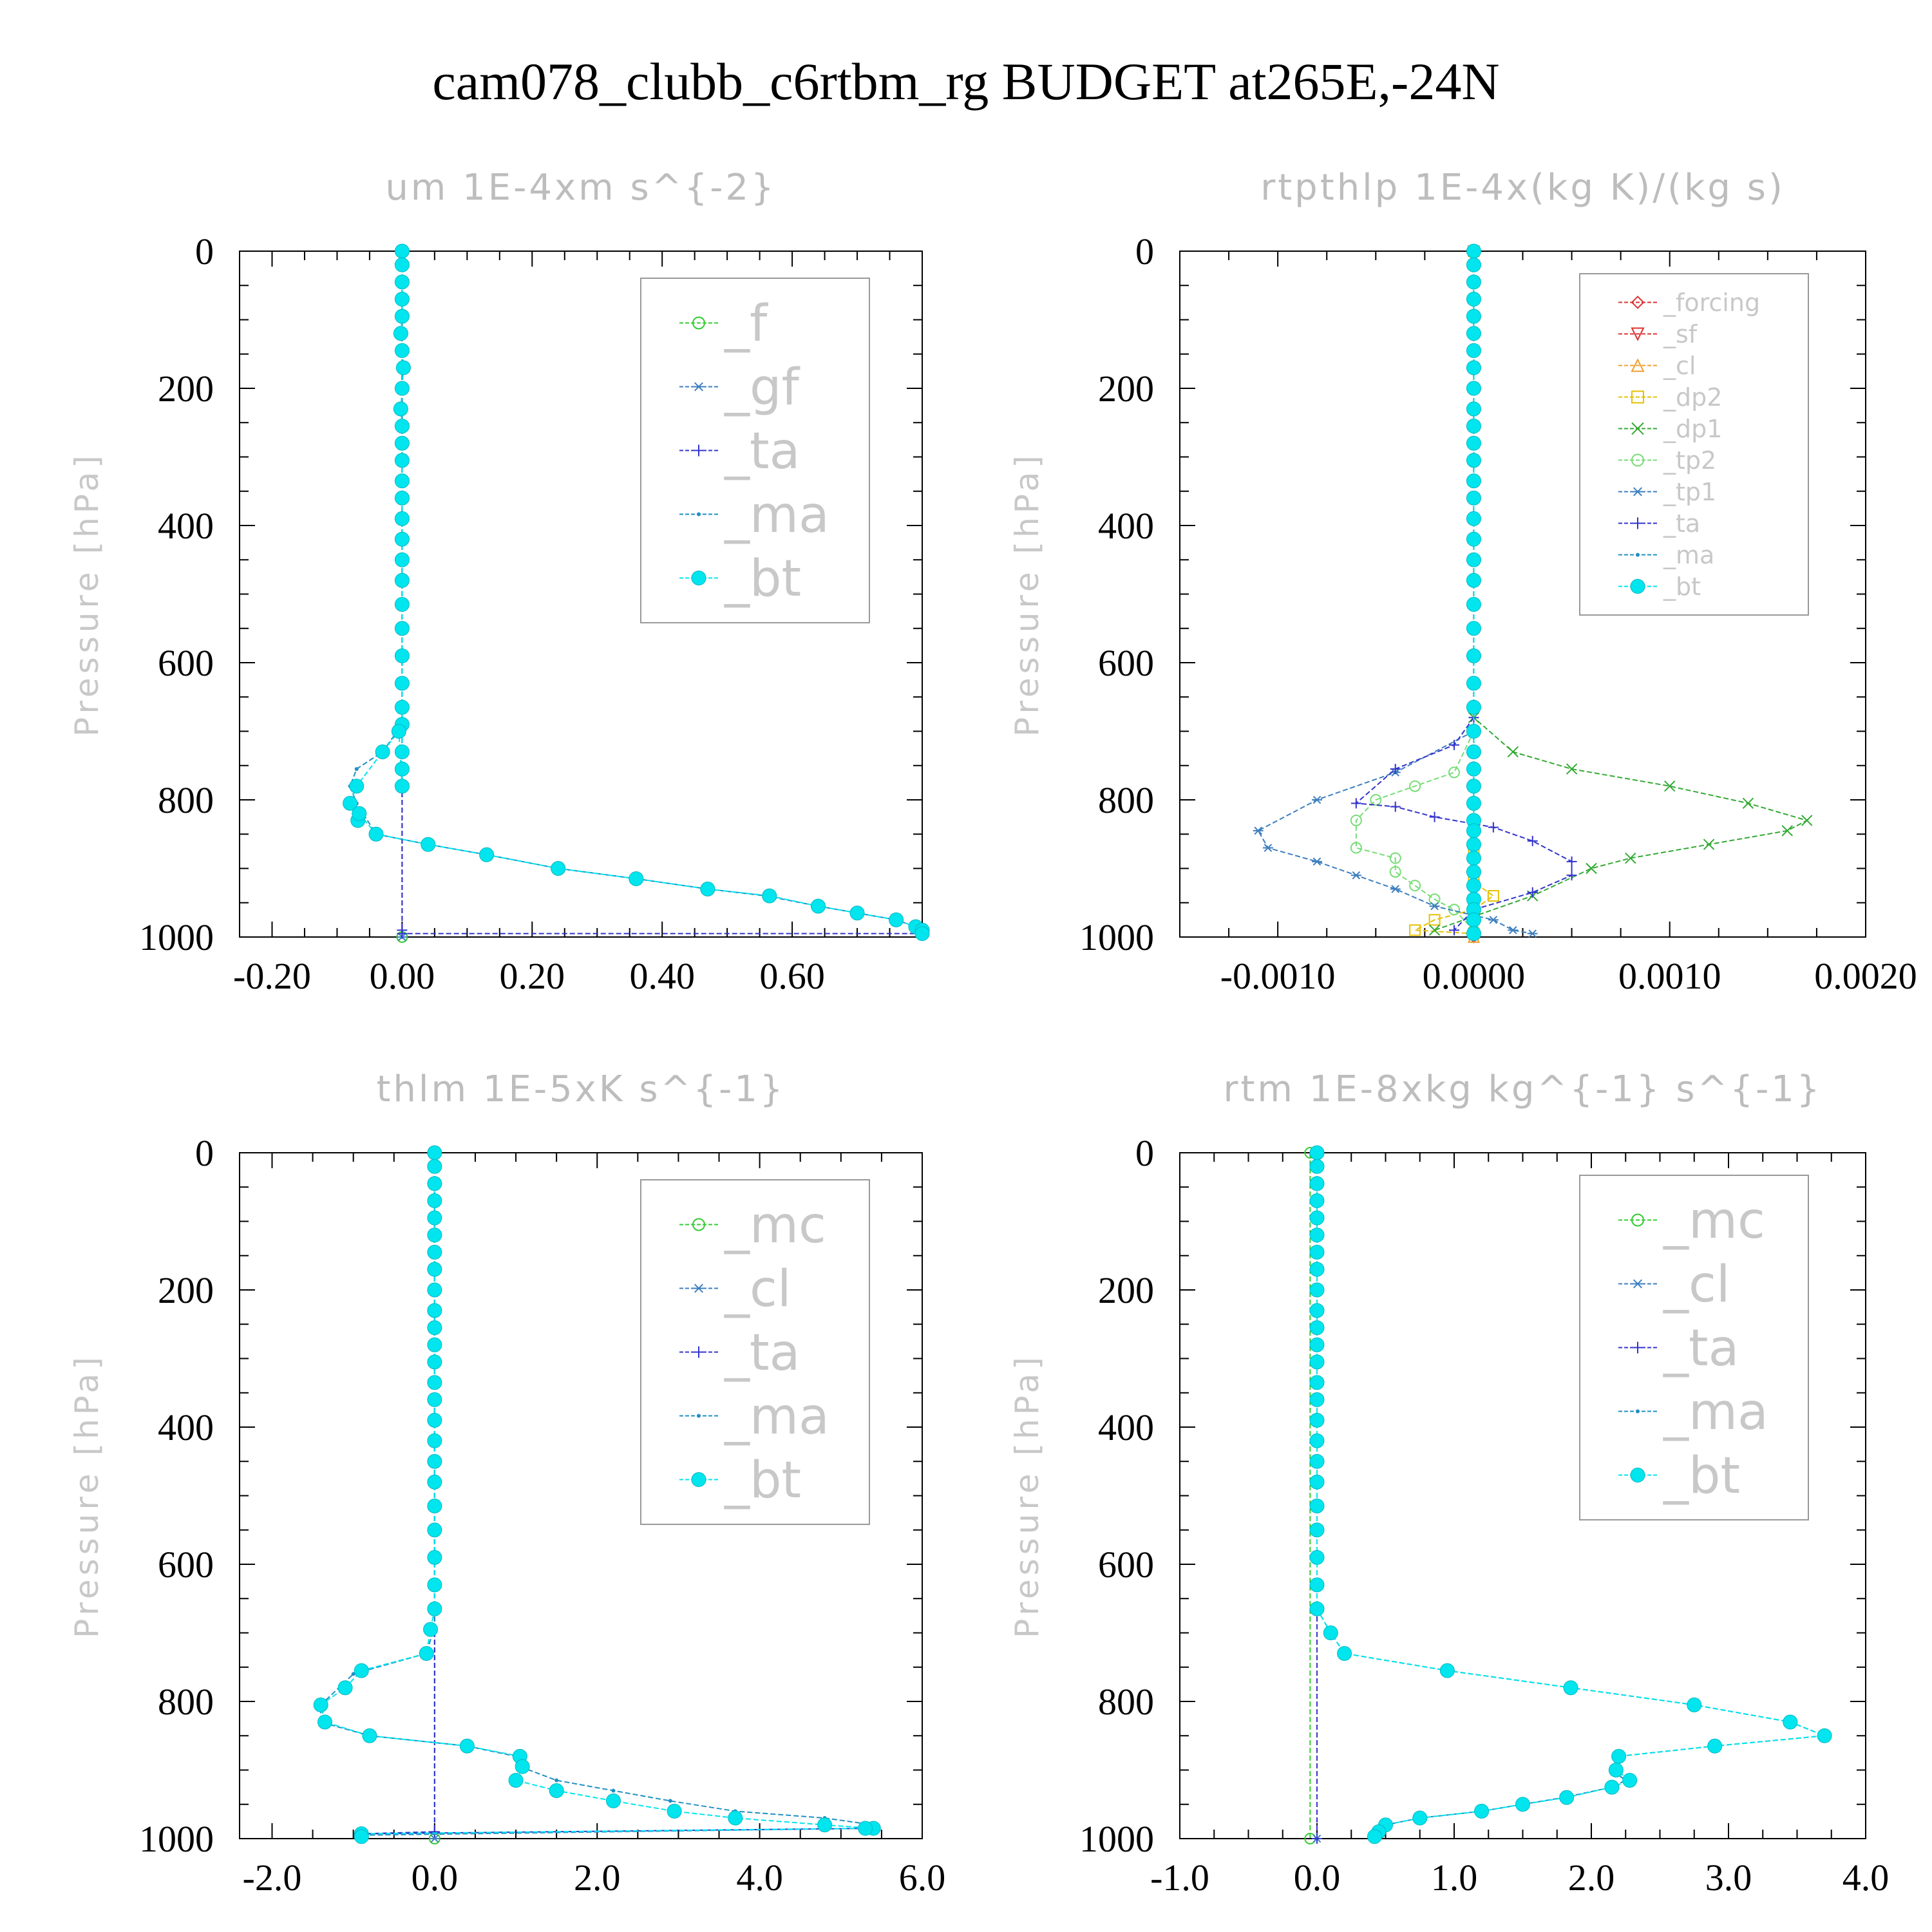 The width and height of the screenshot is (1932, 1932). What do you see at coordinates (597, 1878) in the screenshot?
I see `x-tick-label: 2.0` at bounding box center [597, 1878].